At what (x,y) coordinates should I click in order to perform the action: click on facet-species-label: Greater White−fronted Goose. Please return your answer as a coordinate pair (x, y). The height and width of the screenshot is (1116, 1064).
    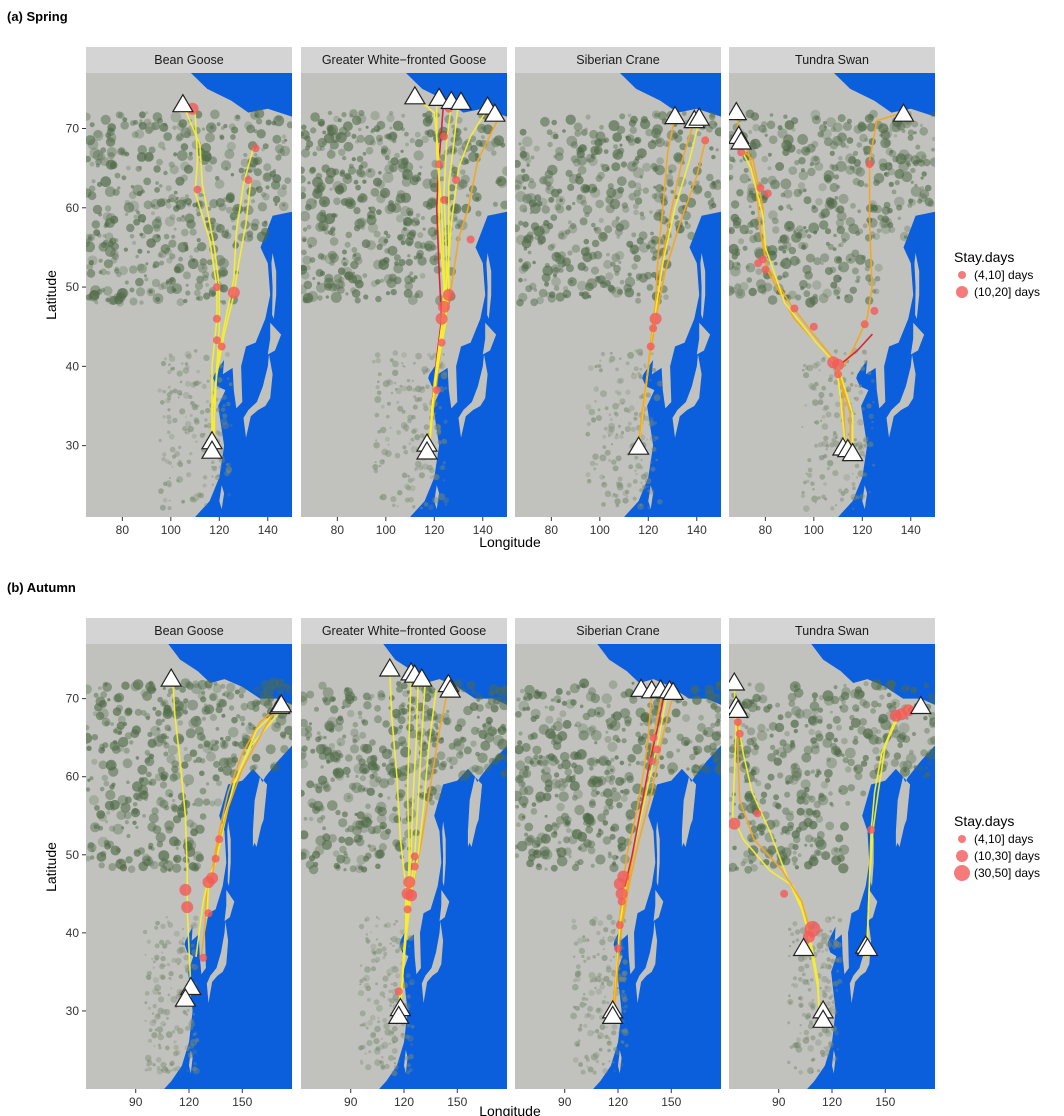
    Looking at the image, I should click on (404, 60).